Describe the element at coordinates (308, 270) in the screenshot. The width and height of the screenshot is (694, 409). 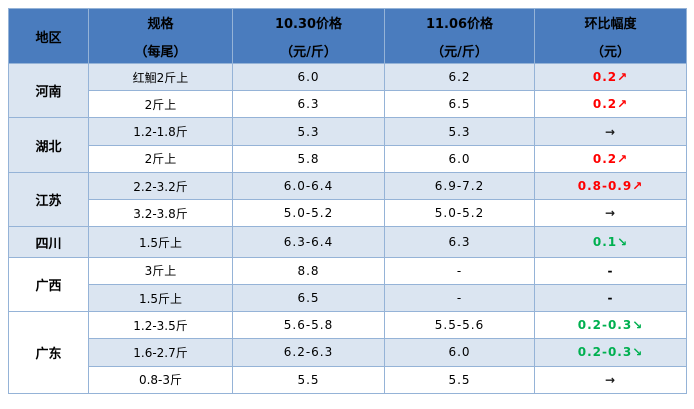
I see `price-1030-cell: 8.8` at that location.